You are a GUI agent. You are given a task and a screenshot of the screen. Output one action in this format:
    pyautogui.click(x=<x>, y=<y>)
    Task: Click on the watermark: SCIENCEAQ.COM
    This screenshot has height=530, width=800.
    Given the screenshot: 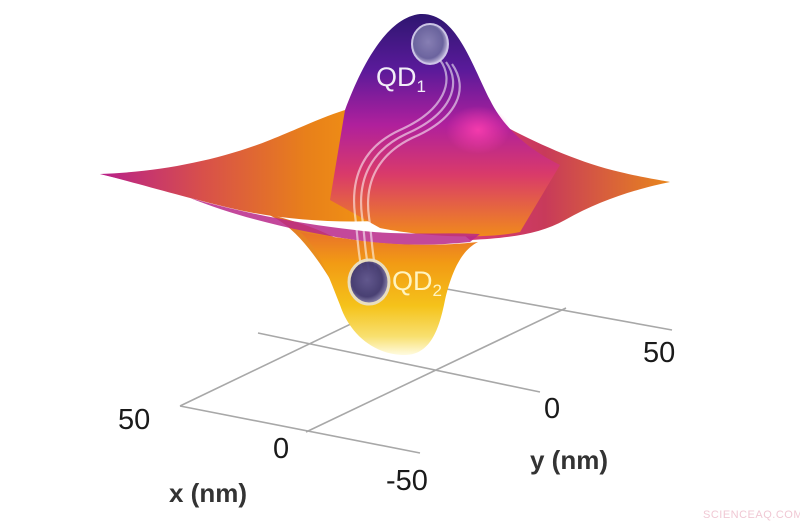 What is the action you would take?
    pyautogui.click(x=751, y=515)
    